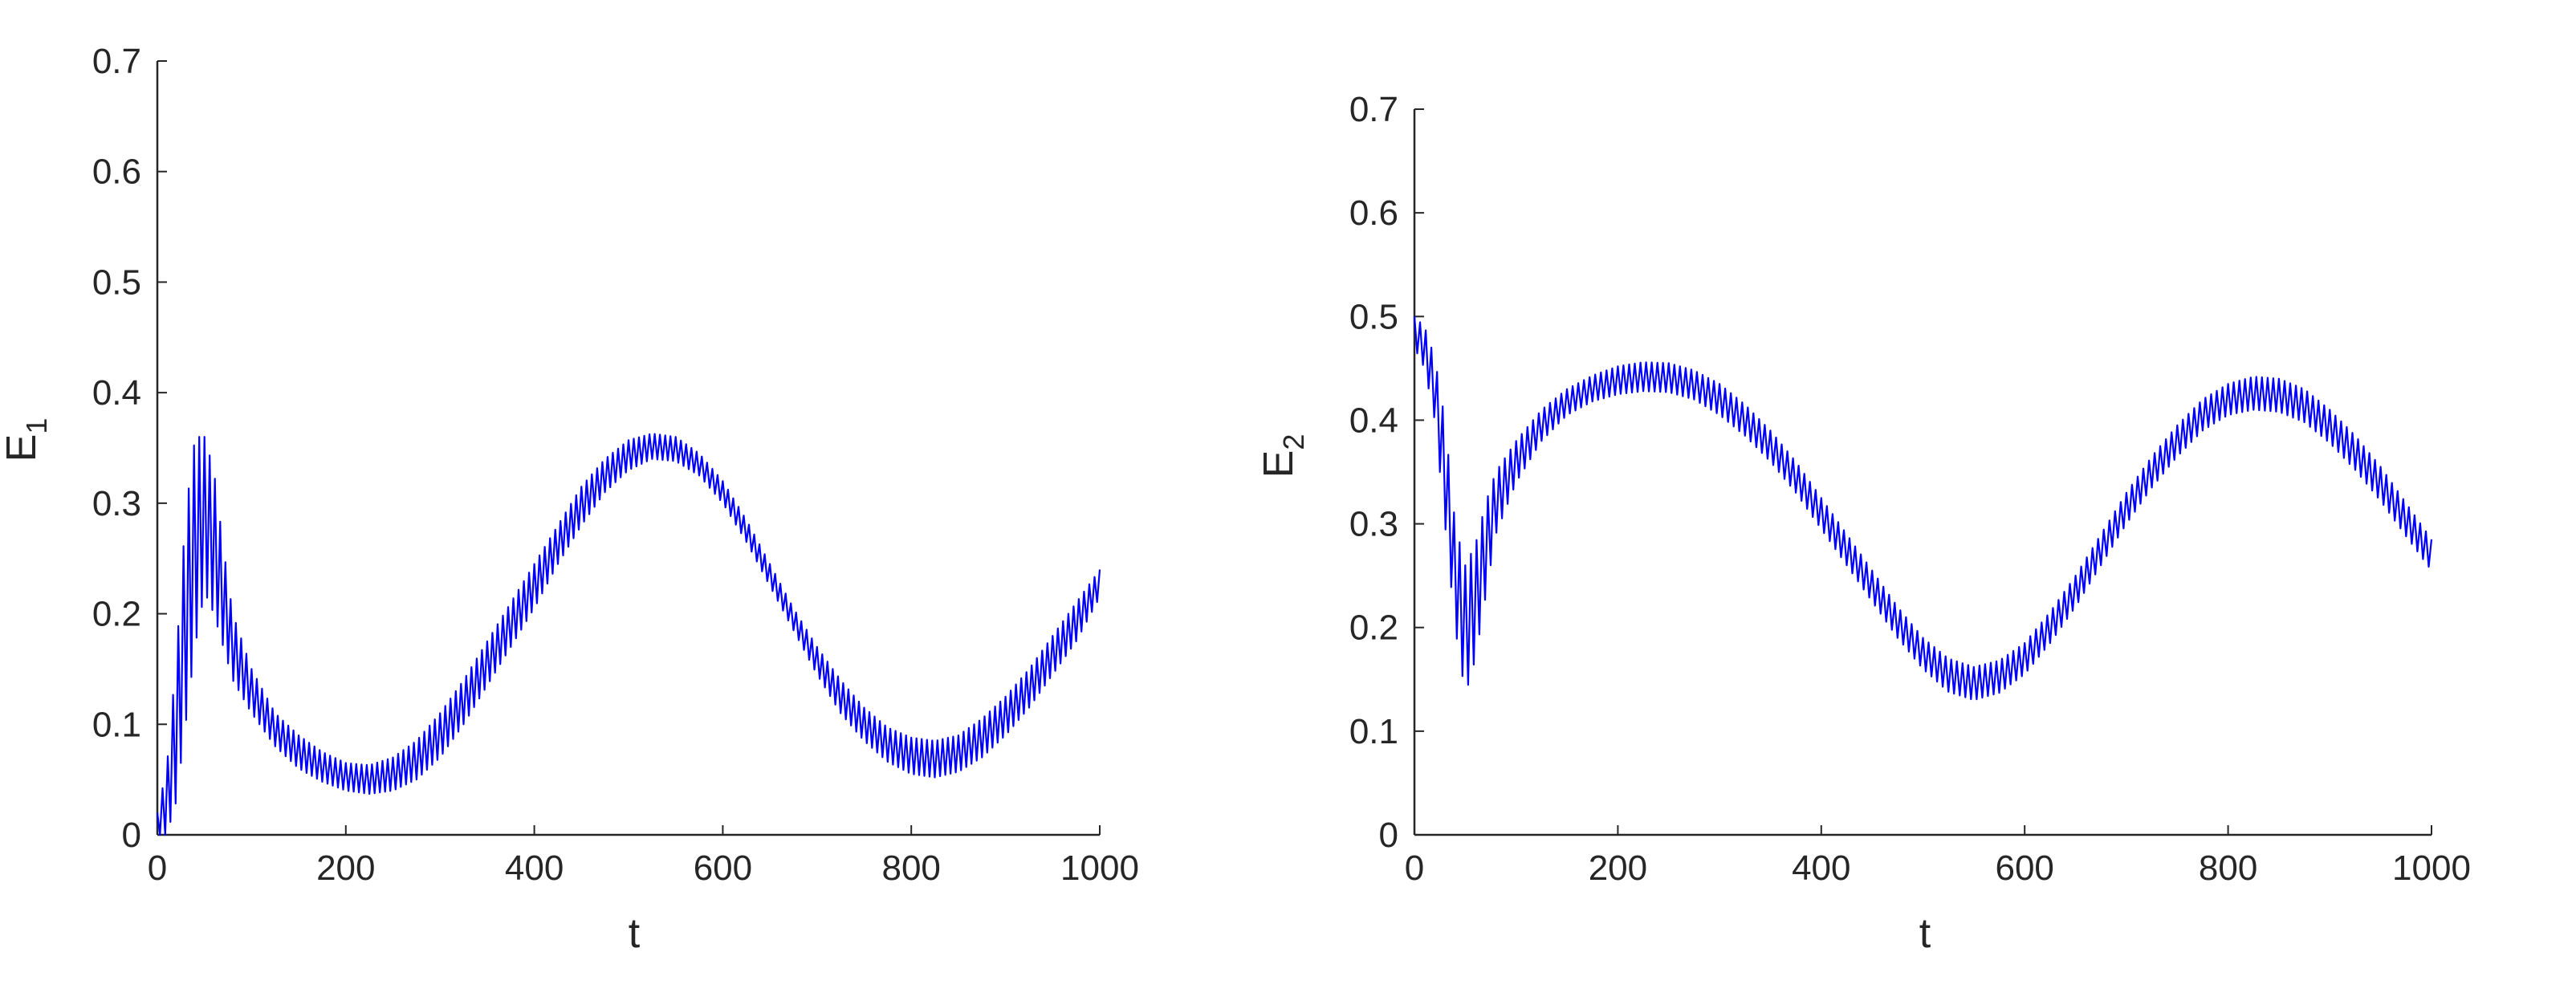 This screenshot has height=1001, width=2576. I want to click on x-axis-label-e2: t, so click(1925, 933).